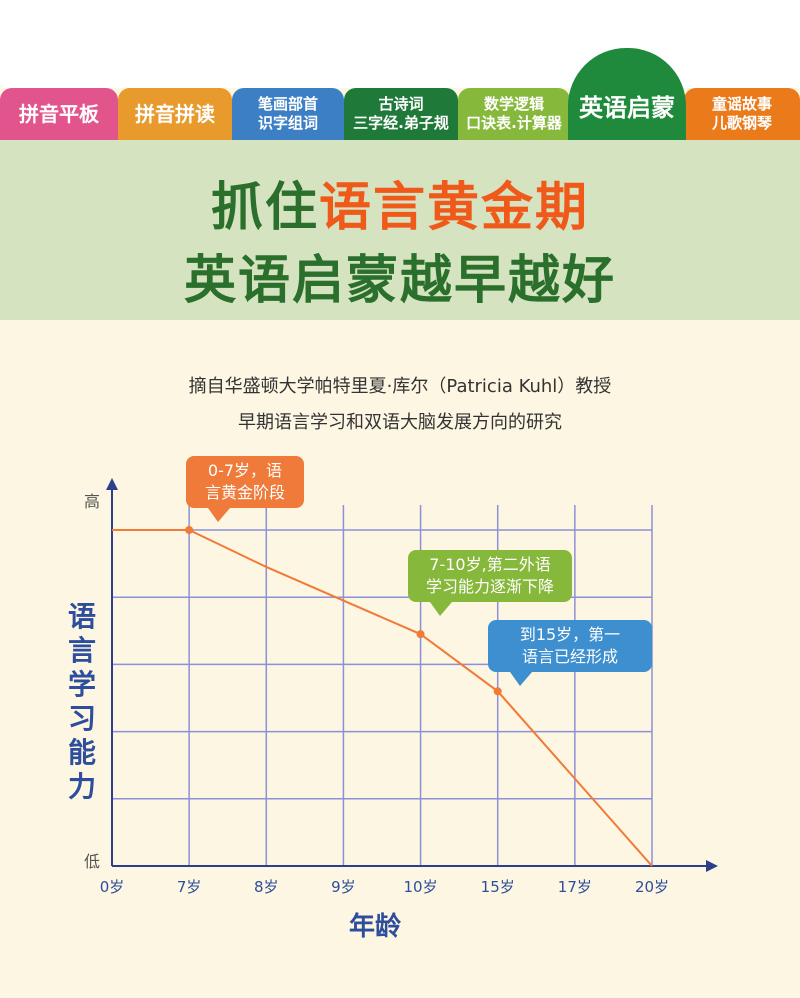 The image size is (800, 998). Describe the element at coordinates (81, 616) in the screenshot. I see `y-axis-label-char: 语` at that location.